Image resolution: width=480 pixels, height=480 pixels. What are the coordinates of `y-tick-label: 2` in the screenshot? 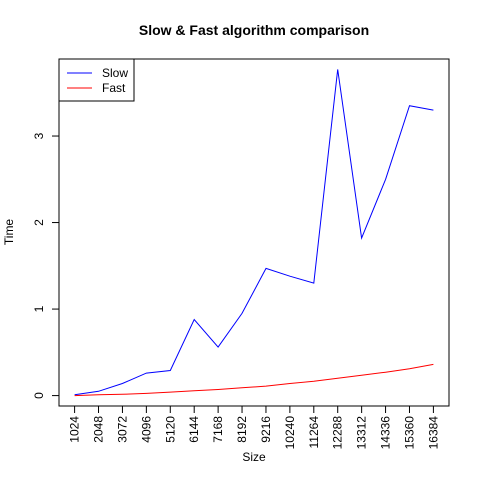 It's located at (39, 222).